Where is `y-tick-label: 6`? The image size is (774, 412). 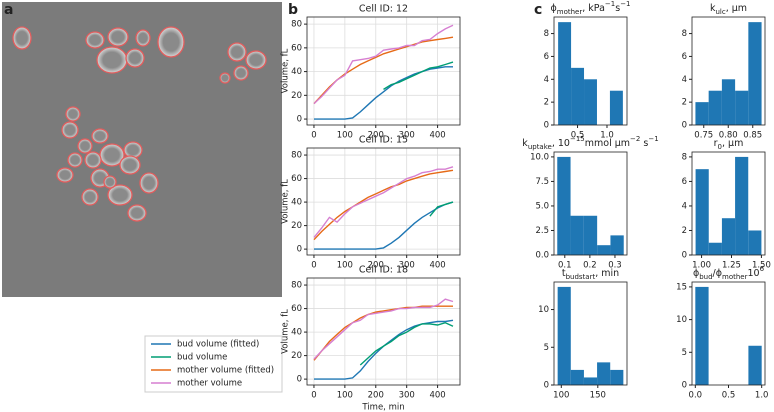 y-tick-label: 6 is located at coordinates (684, 182).